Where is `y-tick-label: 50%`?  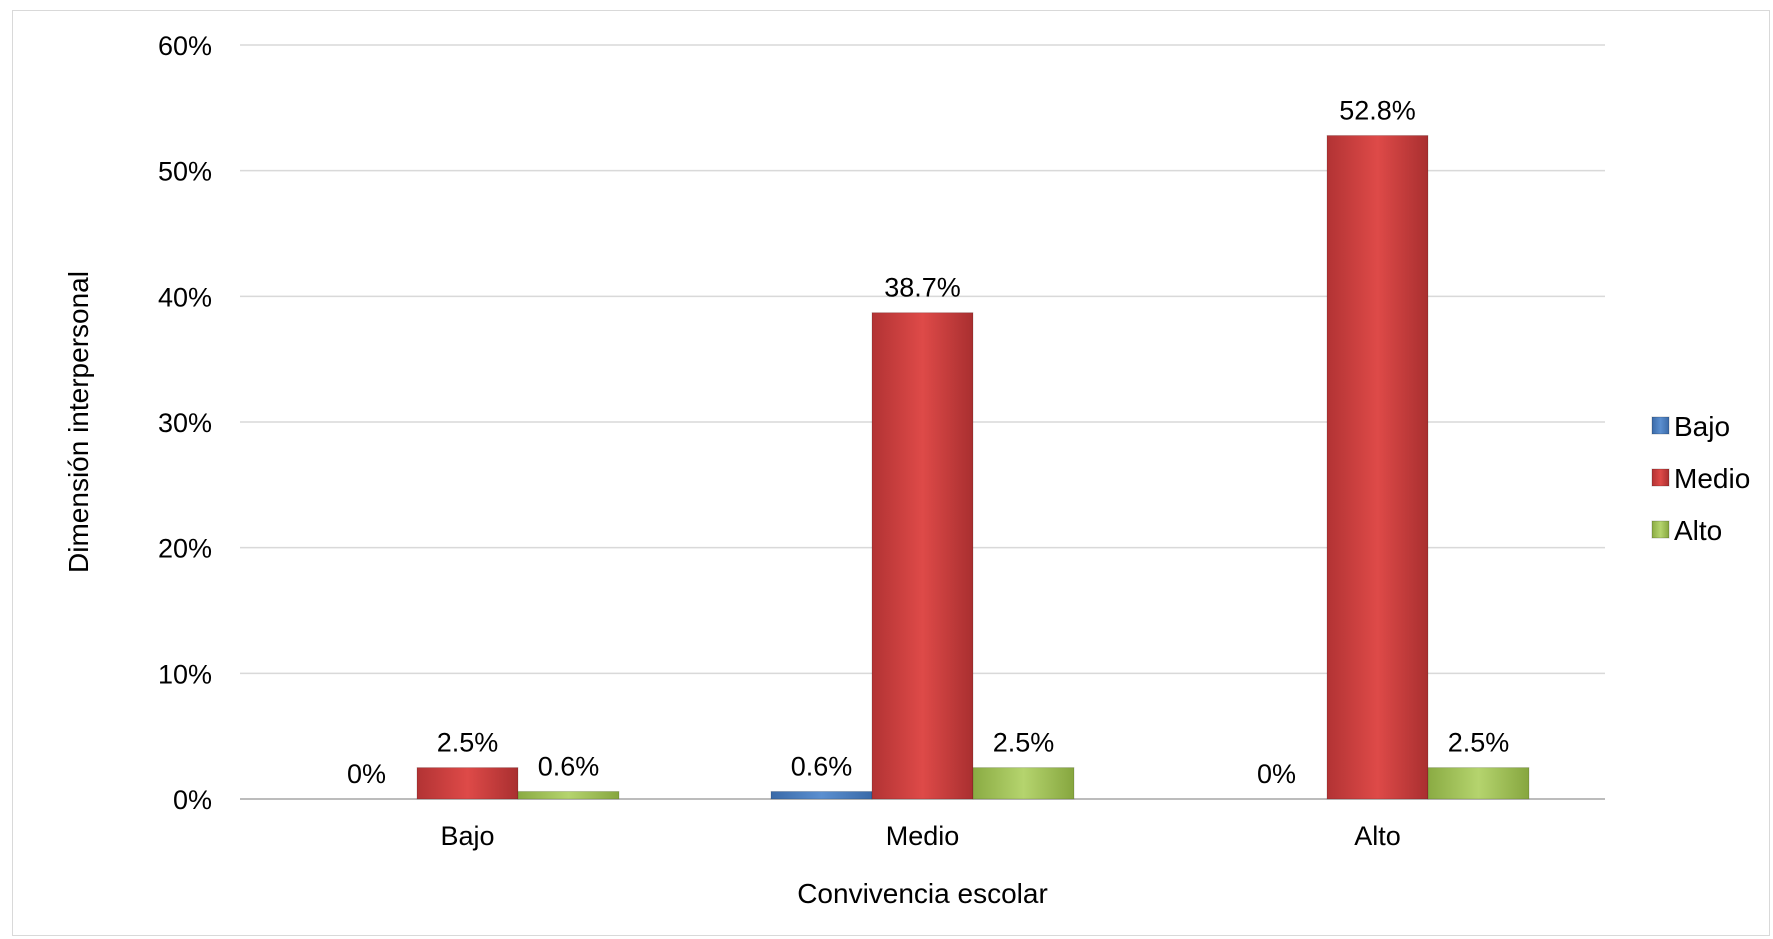
y-tick-label: 50% is located at coordinates (185, 172).